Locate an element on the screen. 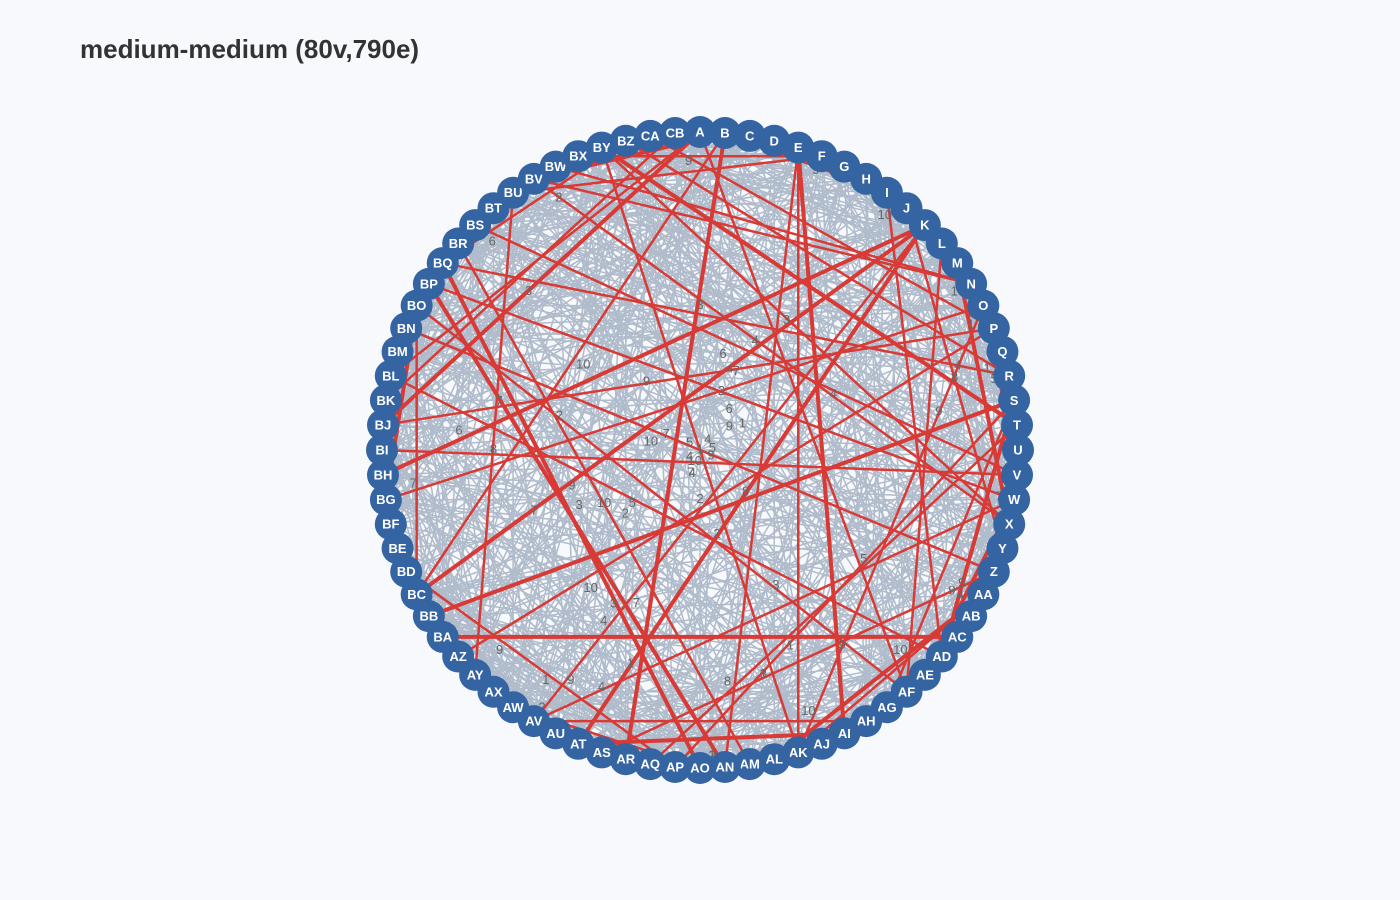  graph-node: BZ is located at coordinates (625, 140).